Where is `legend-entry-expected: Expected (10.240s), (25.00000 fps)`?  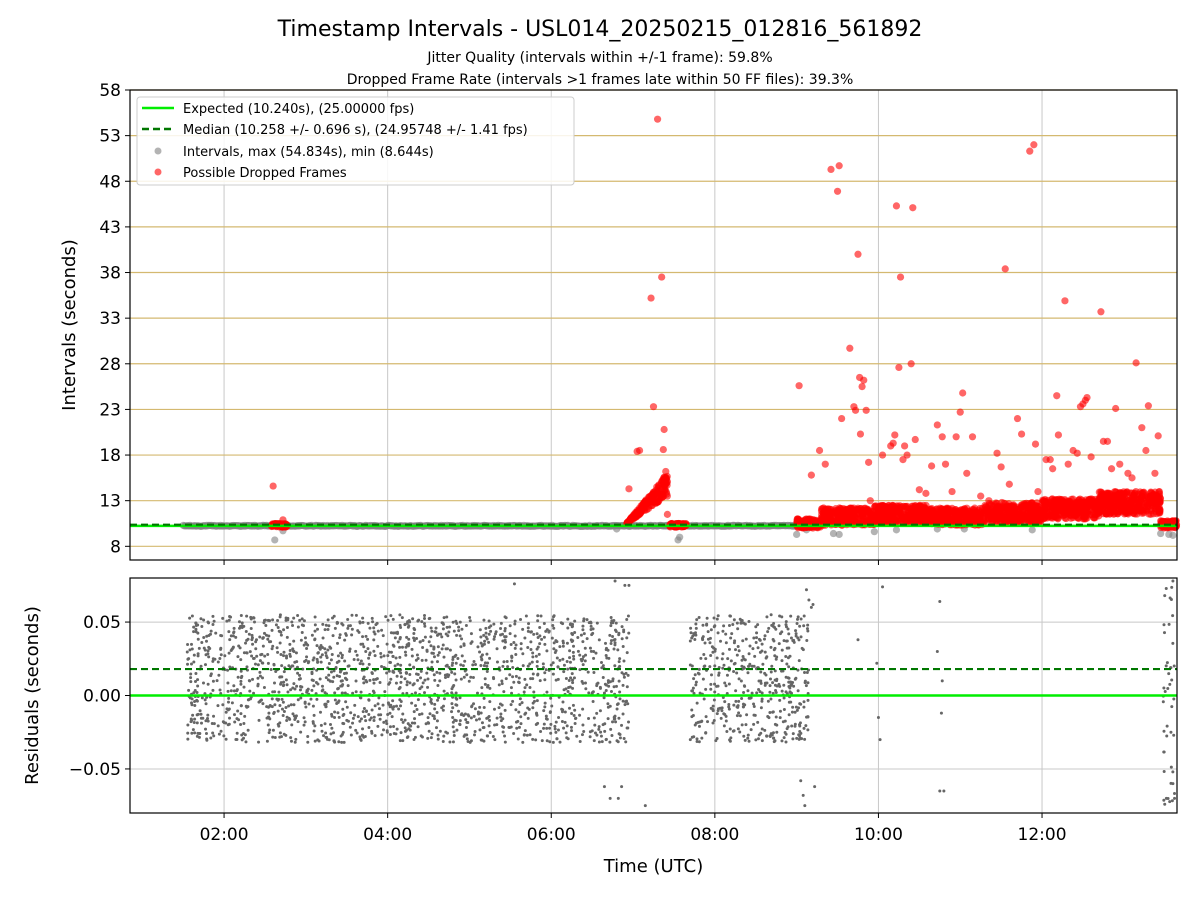
legend-entry-expected: Expected (10.240s), (25.00000 fps) is located at coordinates (278, 109).